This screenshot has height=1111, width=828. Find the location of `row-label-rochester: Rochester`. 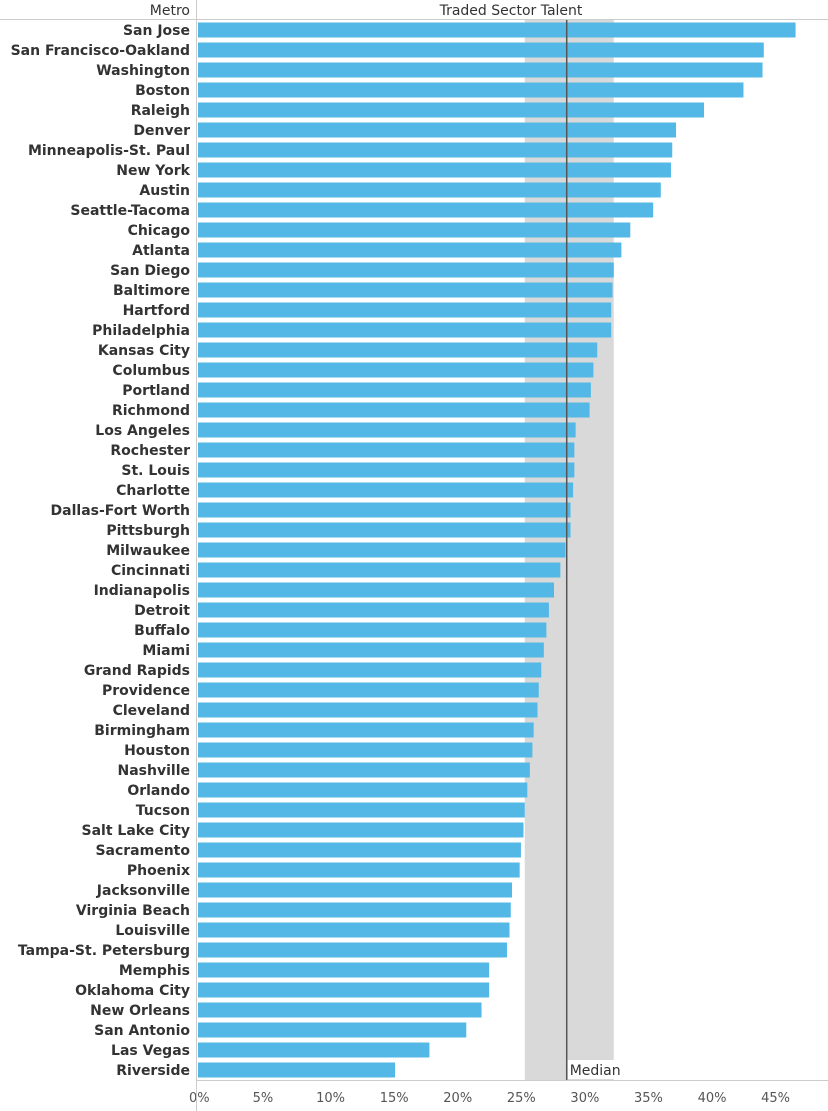

row-label-rochester: Rochester is located at coordinates (150, 451).